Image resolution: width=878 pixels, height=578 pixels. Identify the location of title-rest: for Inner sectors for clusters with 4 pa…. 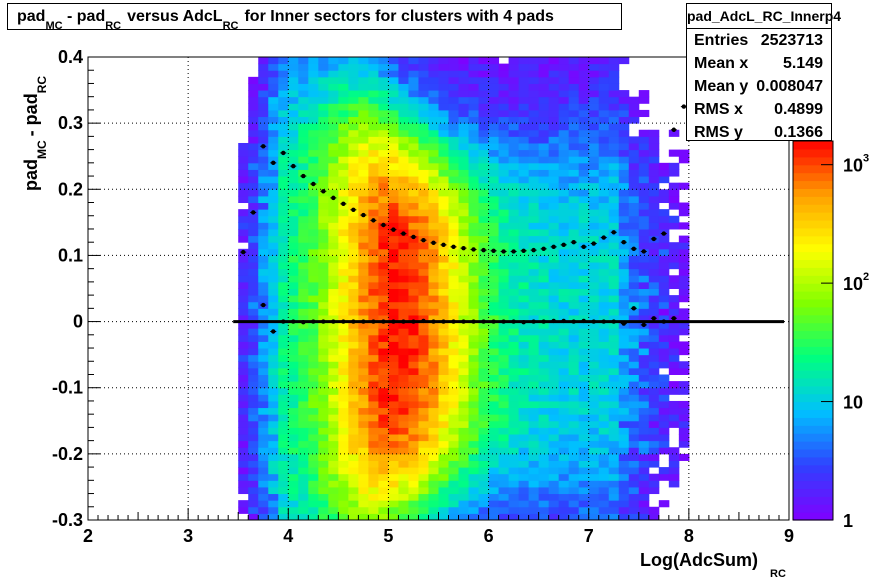
(399, 16).